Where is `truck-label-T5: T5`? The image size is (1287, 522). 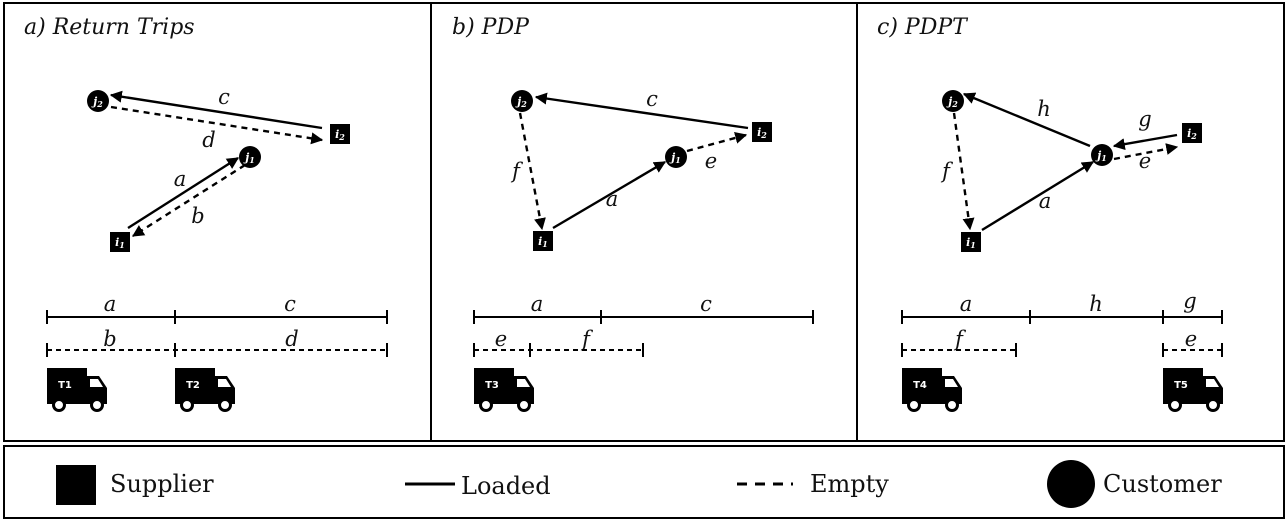 truck-label-T5: T5 is located at coordinates (1181, 385).